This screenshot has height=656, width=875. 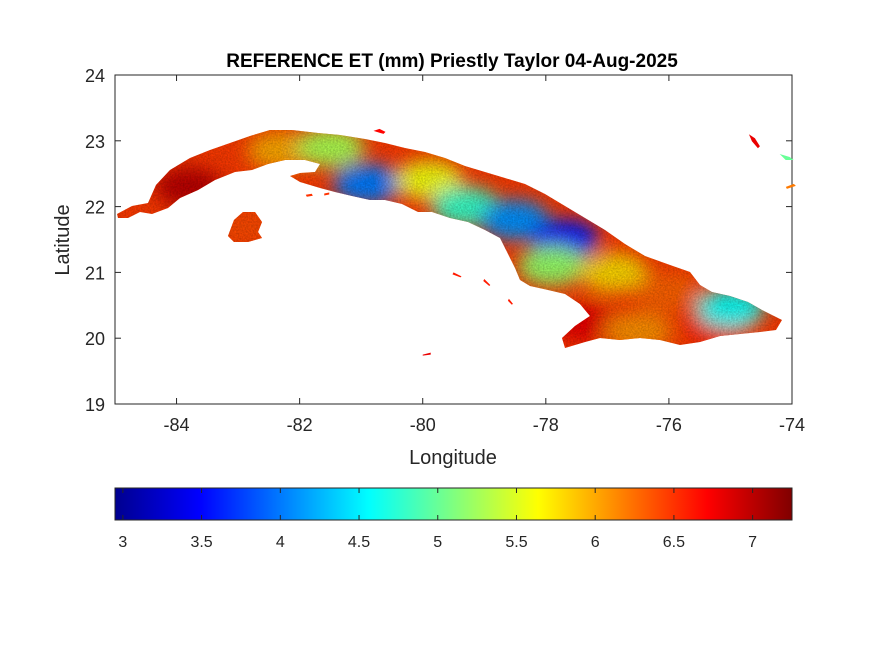 I want to click on colorbar-tick-label: 5.5, so click(x=516, y=542).